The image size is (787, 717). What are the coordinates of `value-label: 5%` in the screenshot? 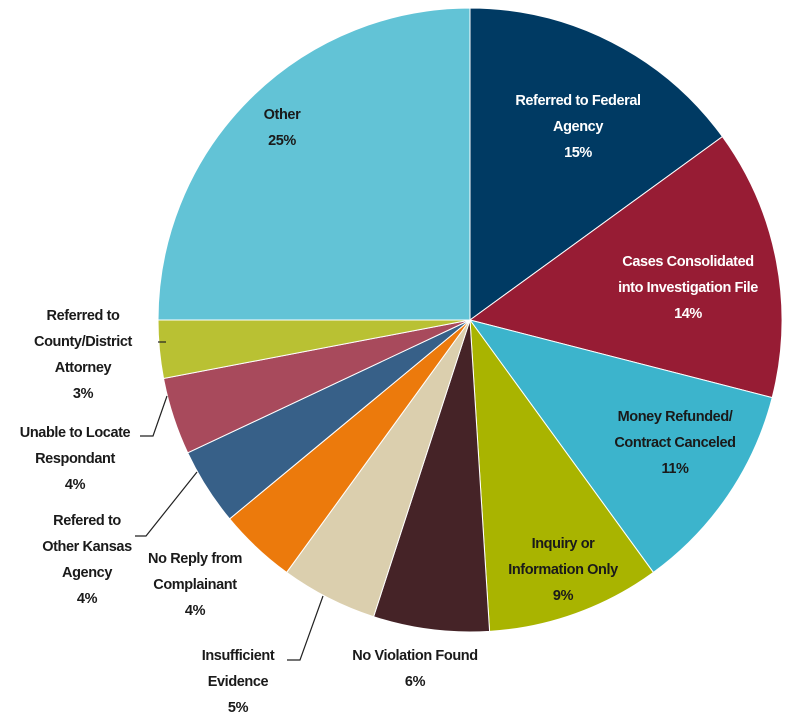 It's located at (238, 708).